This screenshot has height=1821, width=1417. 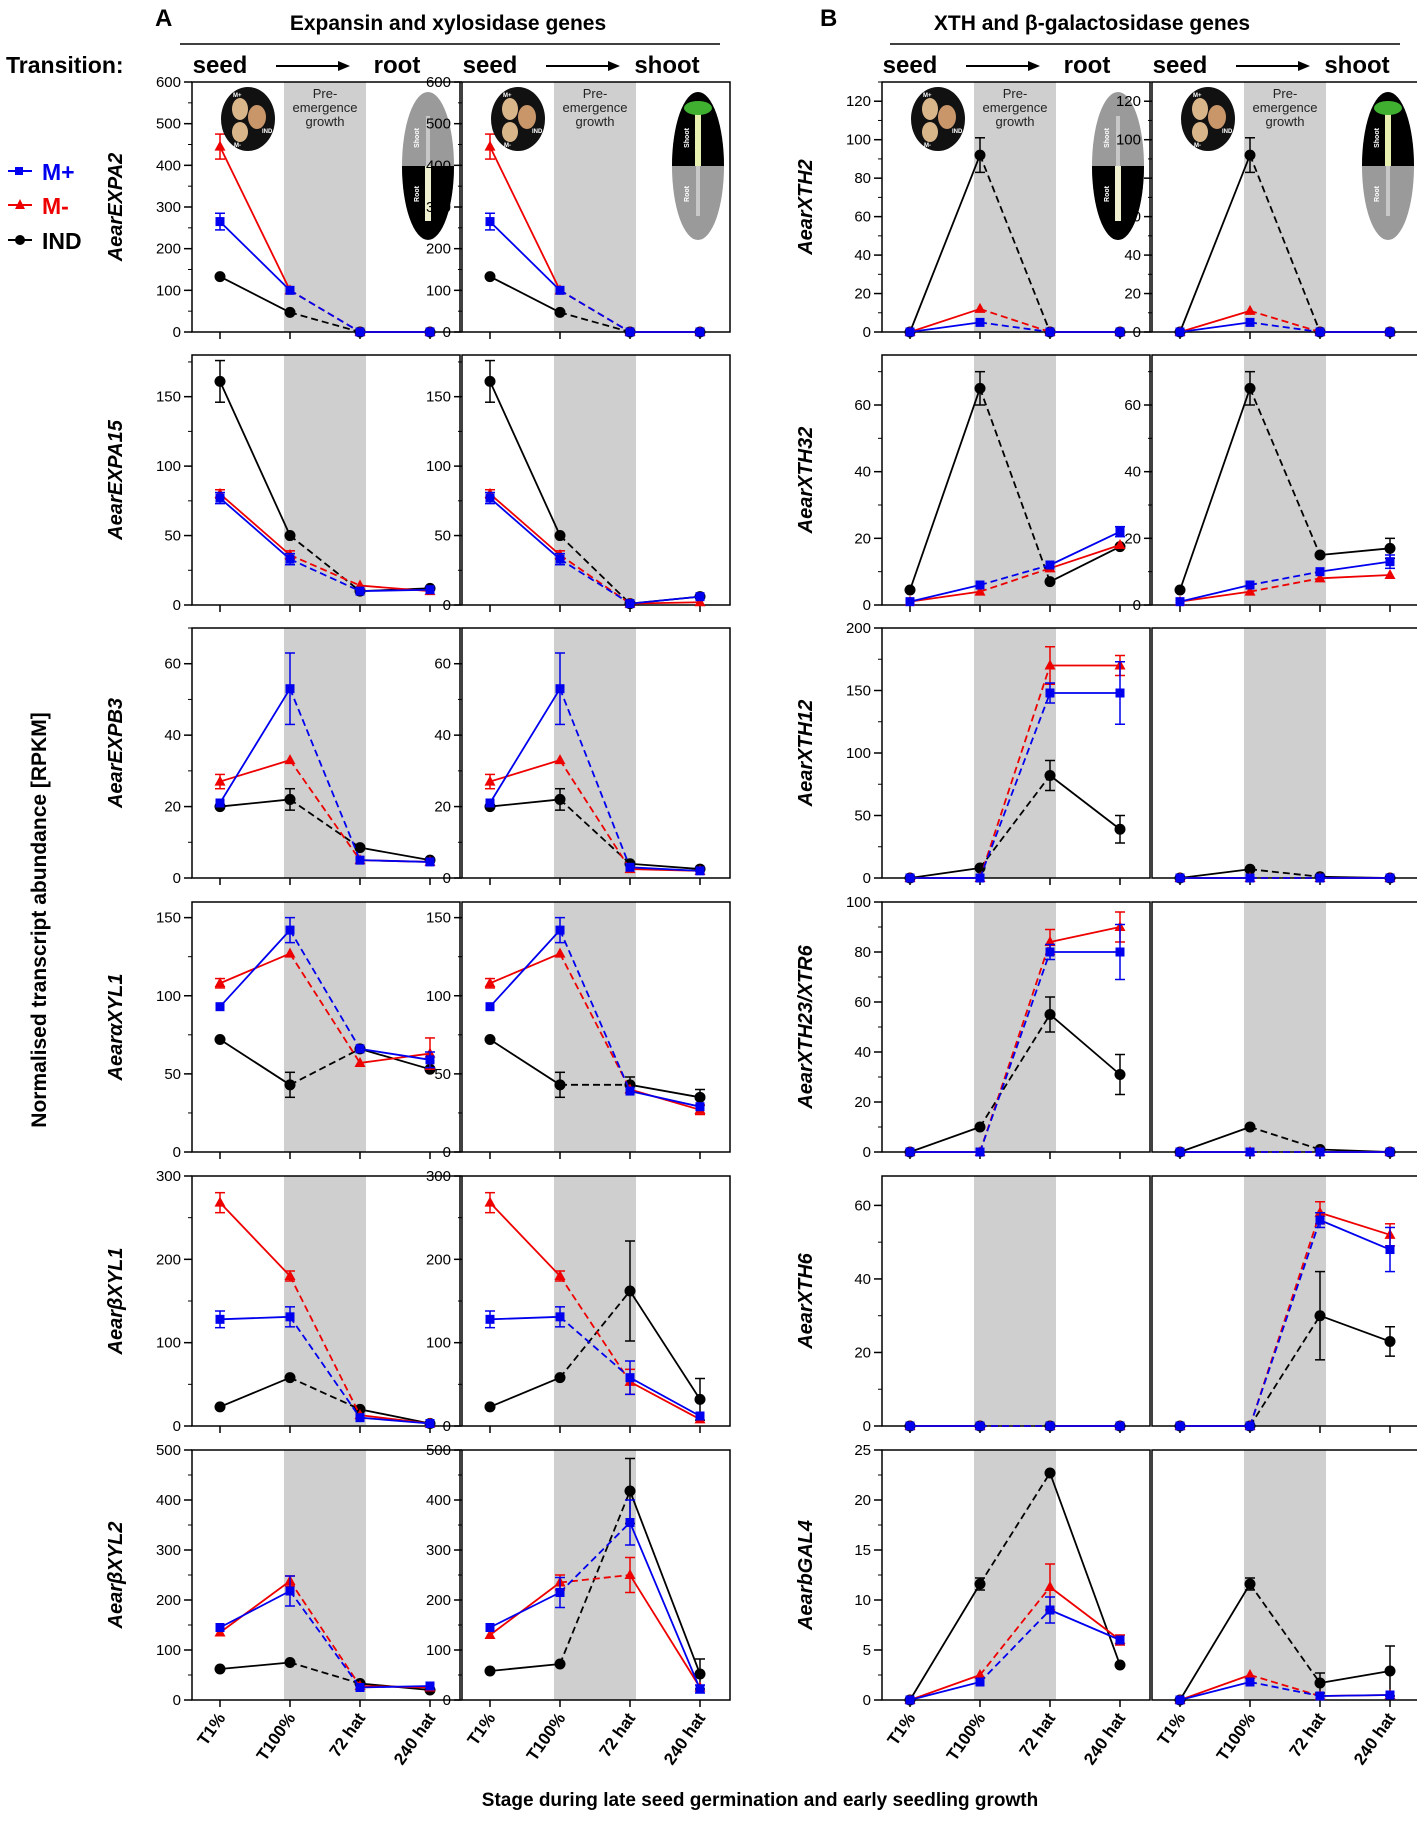 I want to click on x-tick-label: 240 hat, so click(x=684, y=1738).